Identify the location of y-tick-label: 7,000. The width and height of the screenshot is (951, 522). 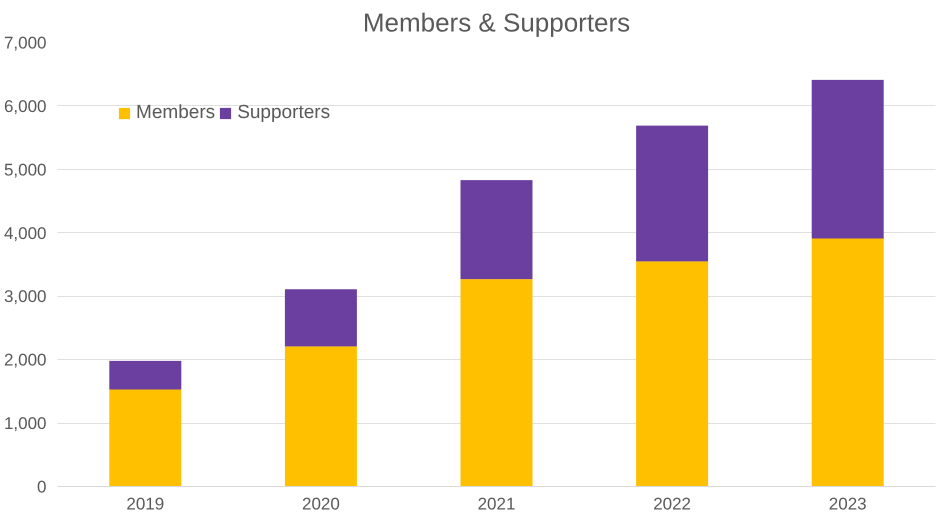
(25, 43).